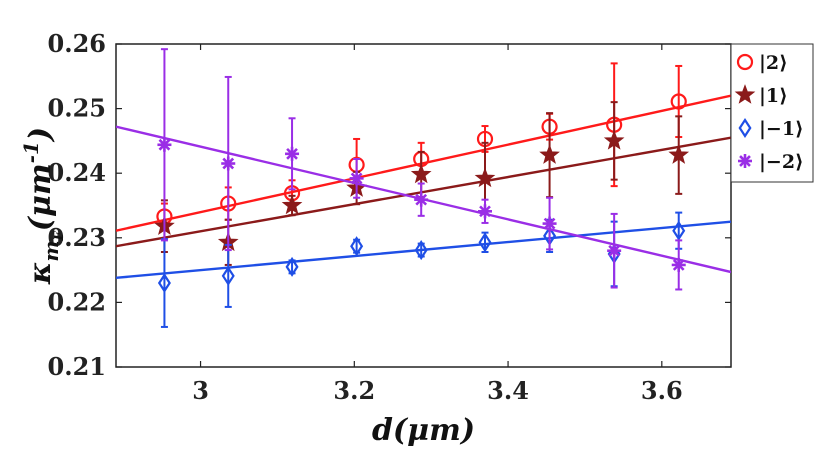  I want to click on legend-label: |1⟩, so click(773, 96).